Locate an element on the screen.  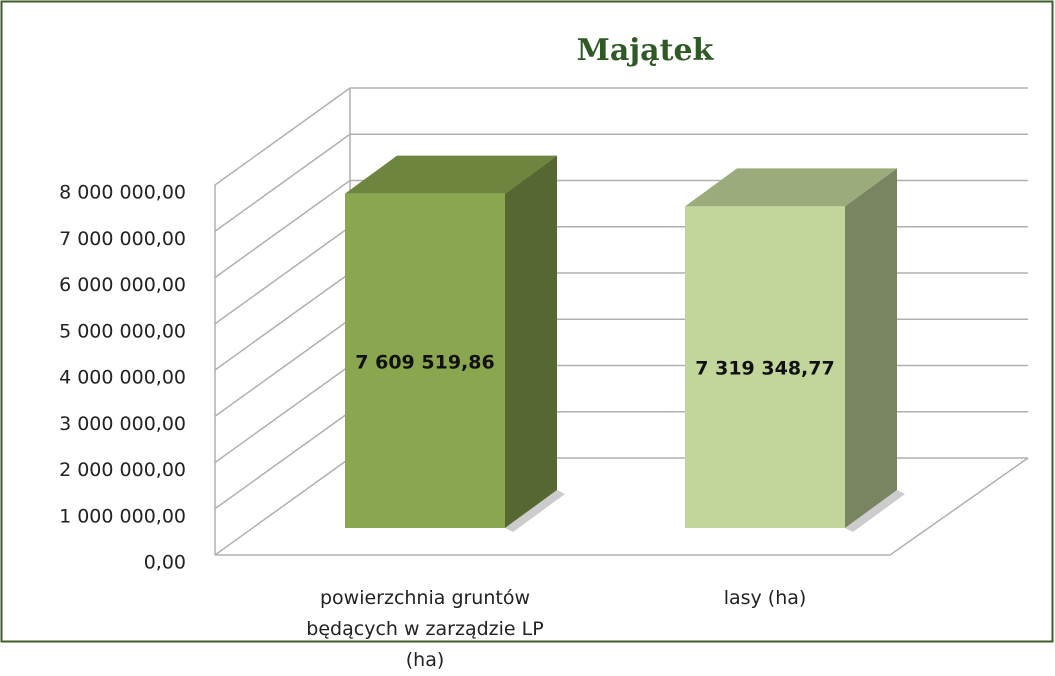
y-tick-label: 5 000 000,00 is located at coordinates (122, 331).